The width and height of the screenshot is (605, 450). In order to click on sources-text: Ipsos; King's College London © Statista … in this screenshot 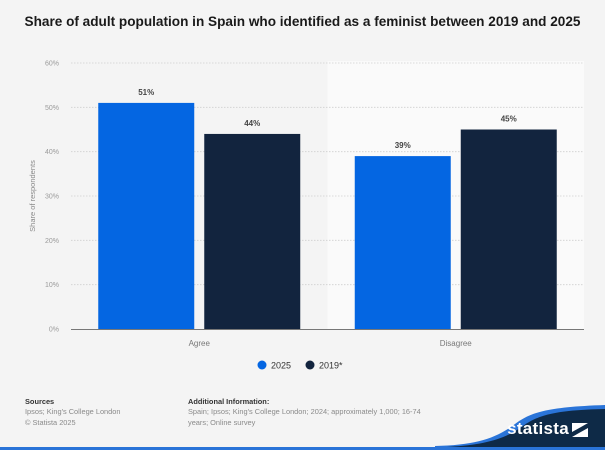, I will do `click(73, 417)`.